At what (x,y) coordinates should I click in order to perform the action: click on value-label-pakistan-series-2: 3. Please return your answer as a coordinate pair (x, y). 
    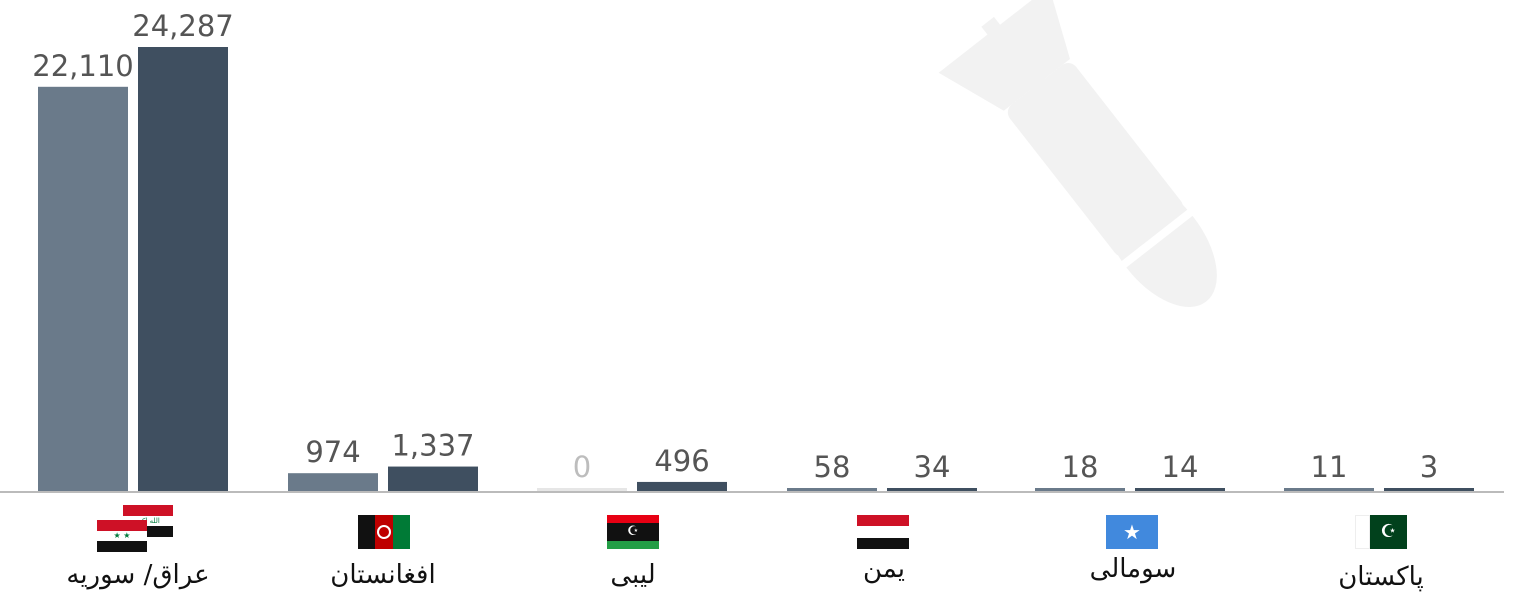
    Looking at the image, I should click on (1429, 467).